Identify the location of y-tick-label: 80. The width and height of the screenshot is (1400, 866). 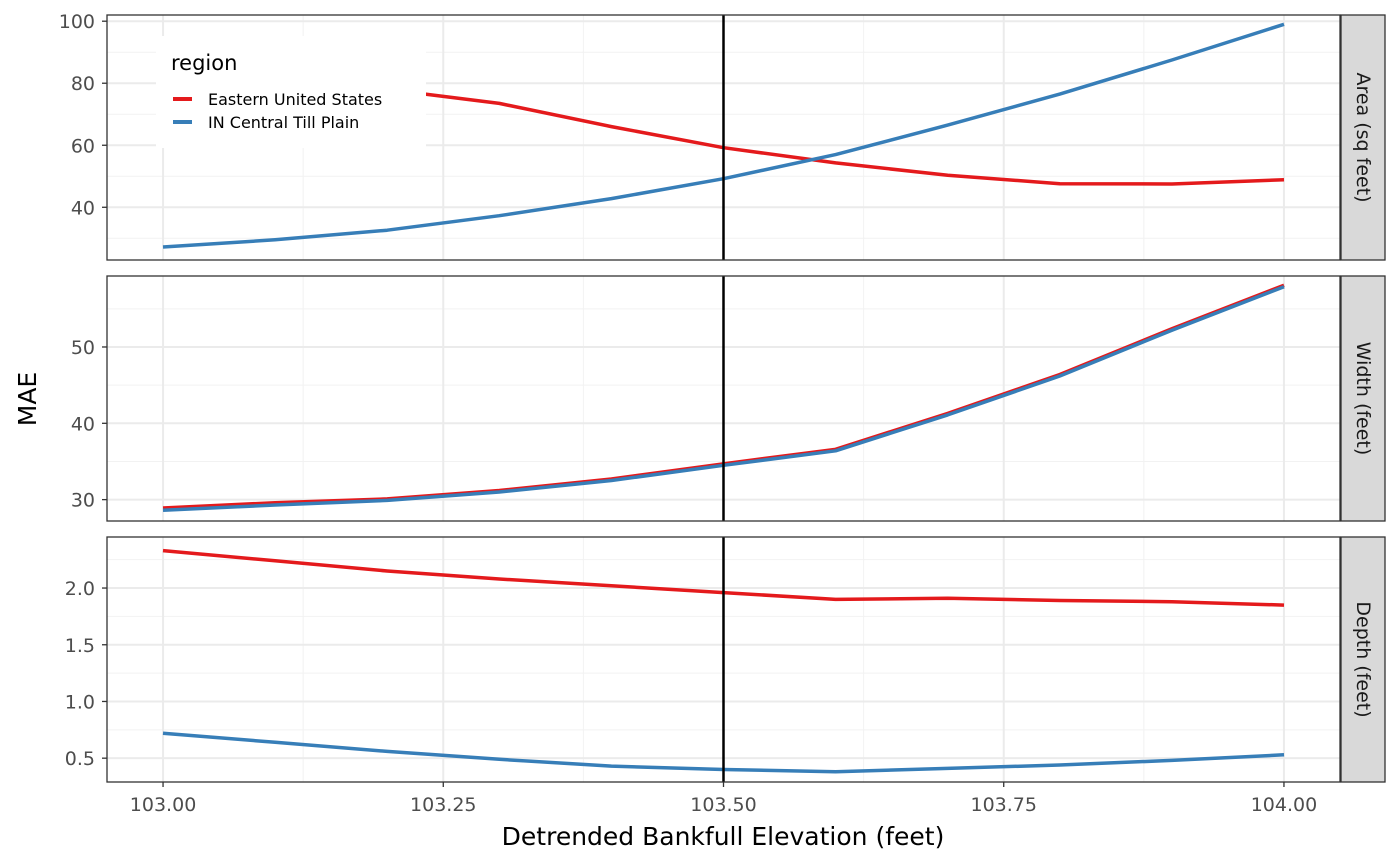
(83, 84).